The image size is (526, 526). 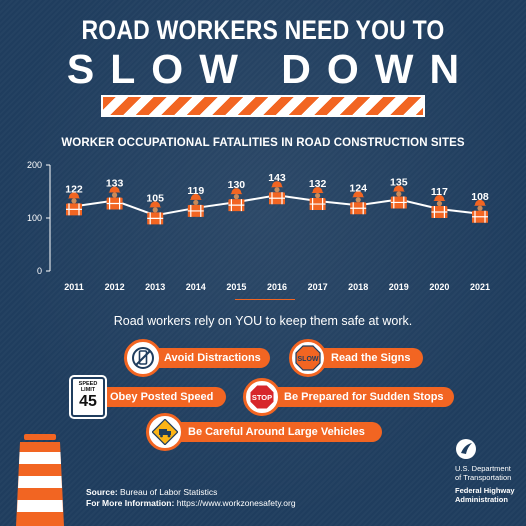 I want to click on speed-limit-sign-icon: SPEED LIMIT 45, so click(x=88, y=397).